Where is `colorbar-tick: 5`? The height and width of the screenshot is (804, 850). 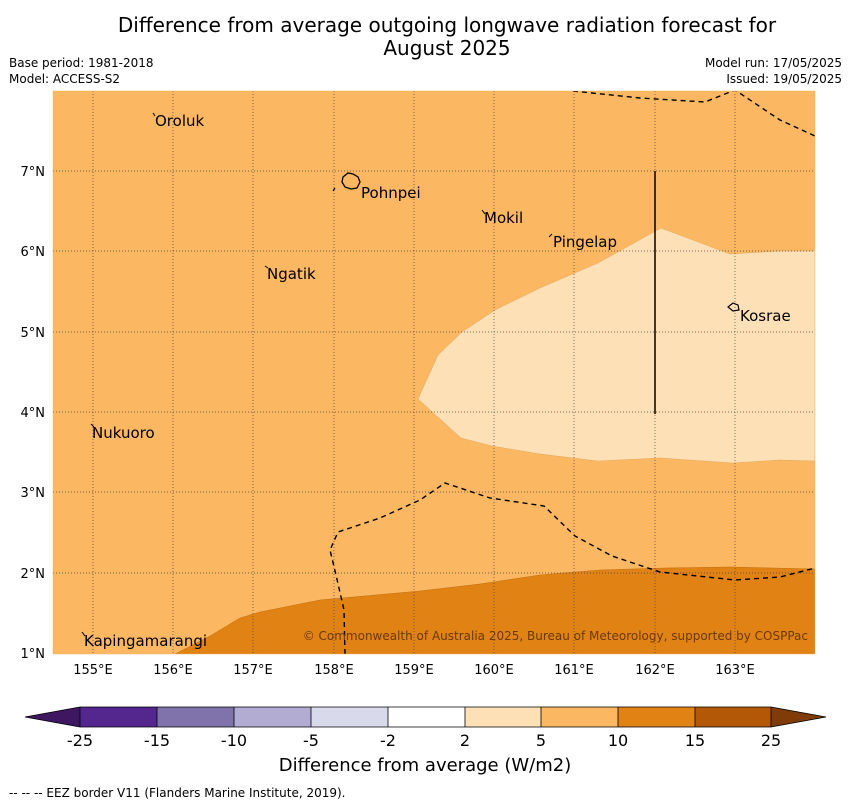 colorbar-tick: 5 is located at coordinates (541, 740).